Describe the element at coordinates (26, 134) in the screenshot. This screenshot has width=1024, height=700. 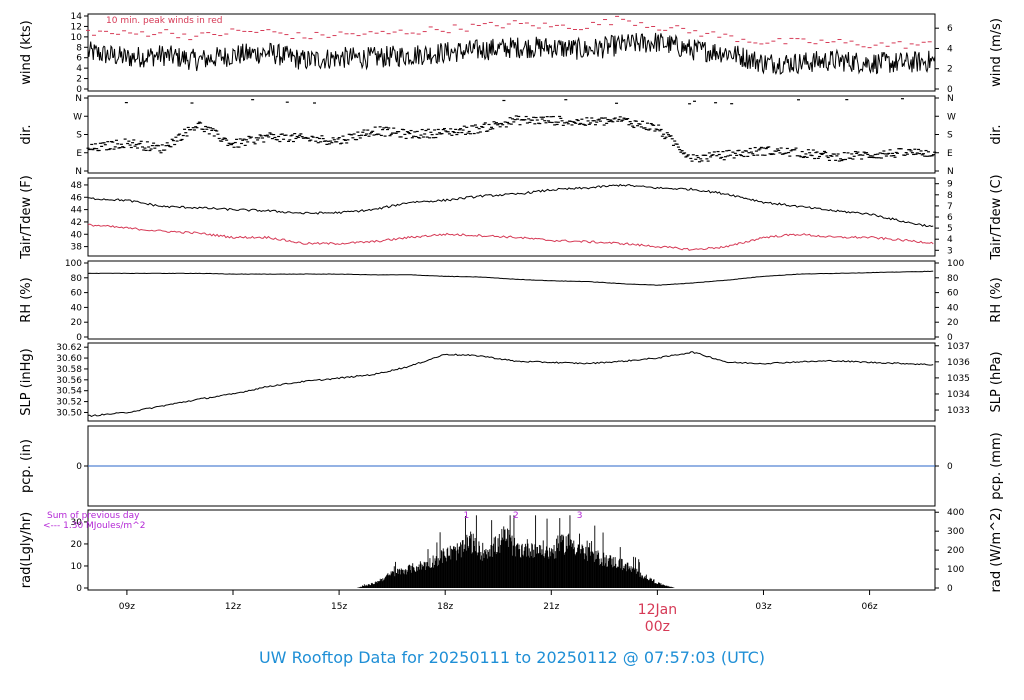
I see `y-axis-label-left: dir.` at that location.